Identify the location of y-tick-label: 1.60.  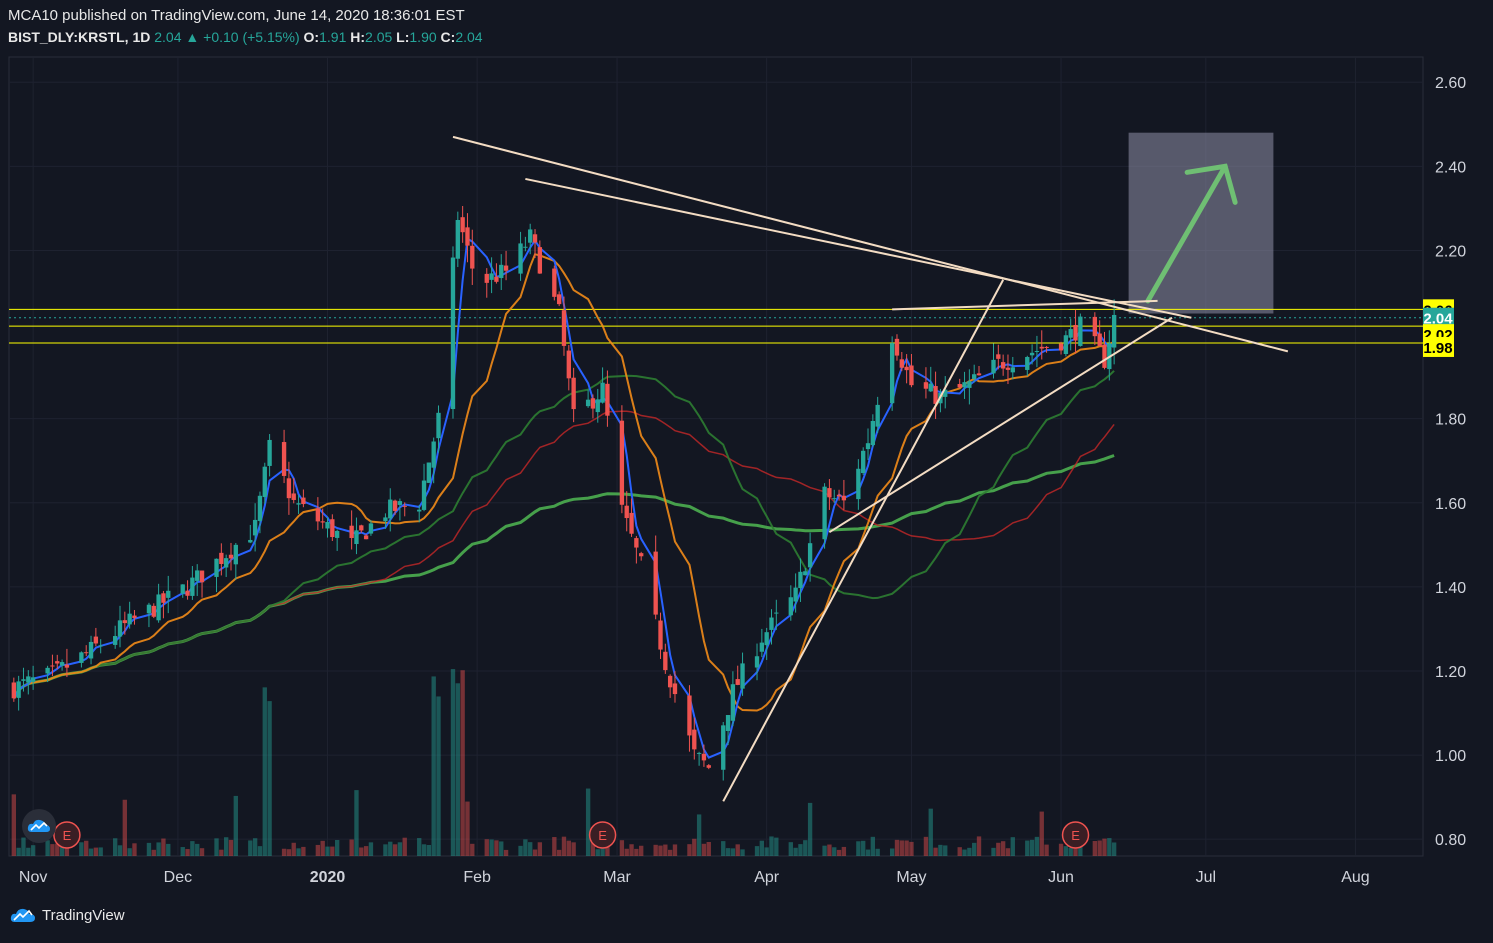
(1450, 504).